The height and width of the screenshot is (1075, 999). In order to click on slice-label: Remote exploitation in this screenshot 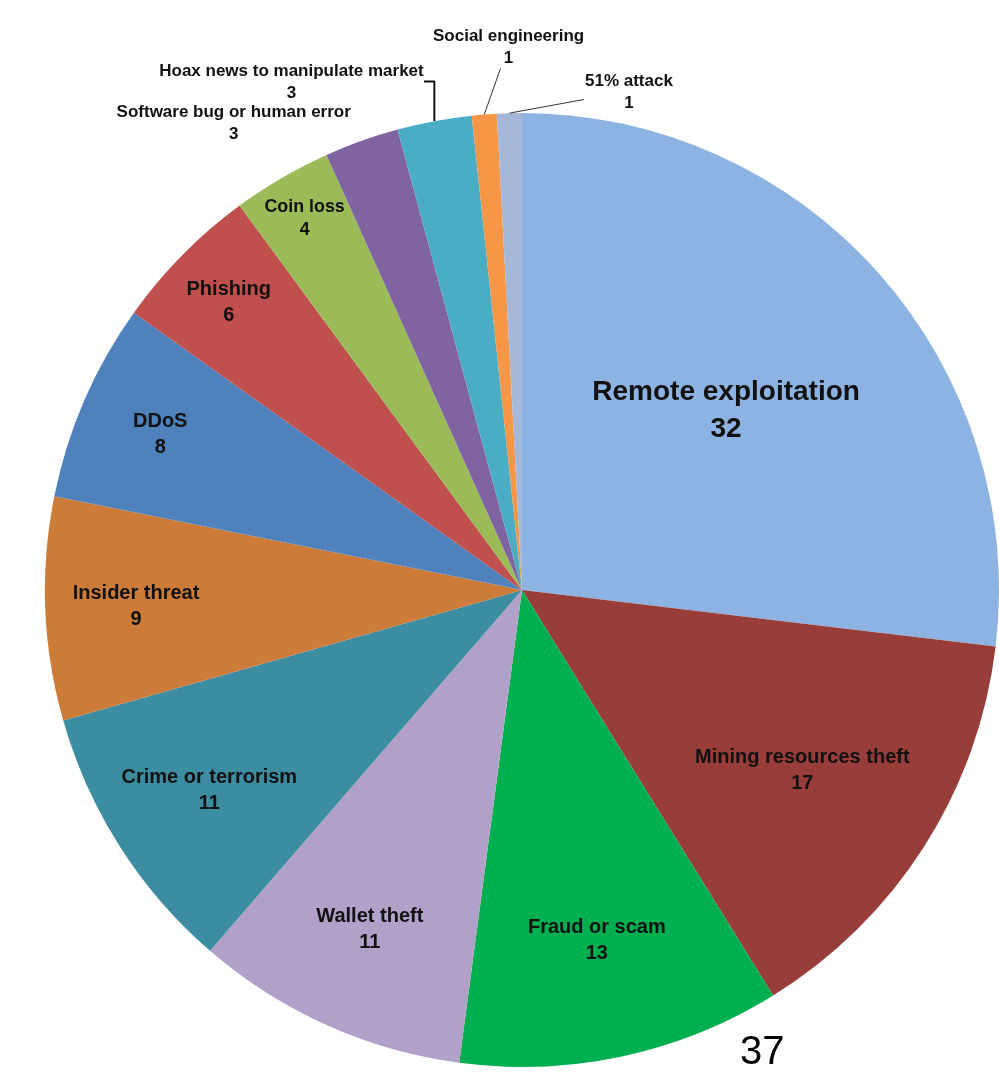, I will do `click(726, 391)`.